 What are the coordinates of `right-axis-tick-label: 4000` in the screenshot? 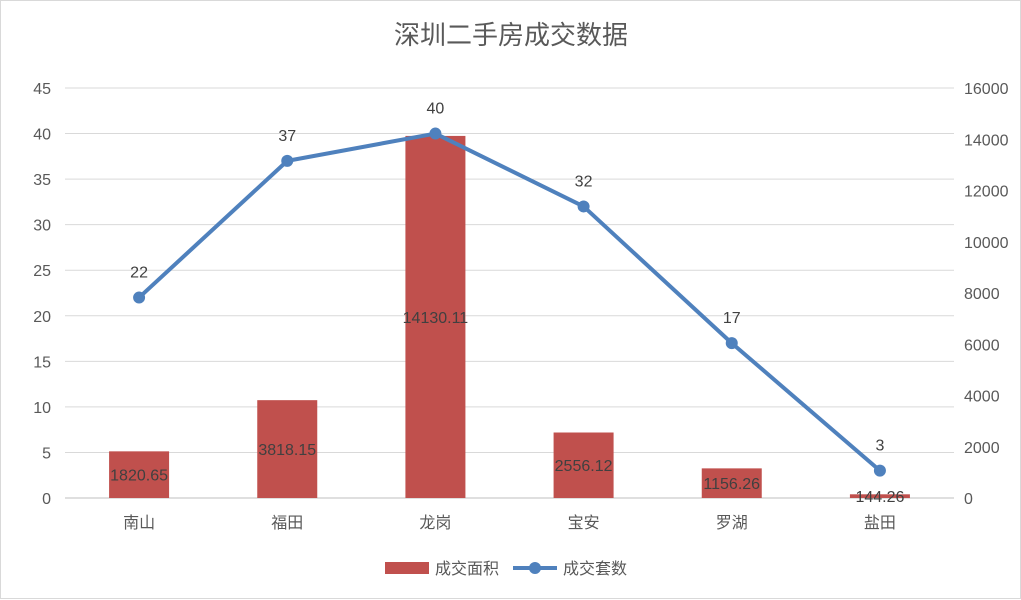 It's located at (982, 397).